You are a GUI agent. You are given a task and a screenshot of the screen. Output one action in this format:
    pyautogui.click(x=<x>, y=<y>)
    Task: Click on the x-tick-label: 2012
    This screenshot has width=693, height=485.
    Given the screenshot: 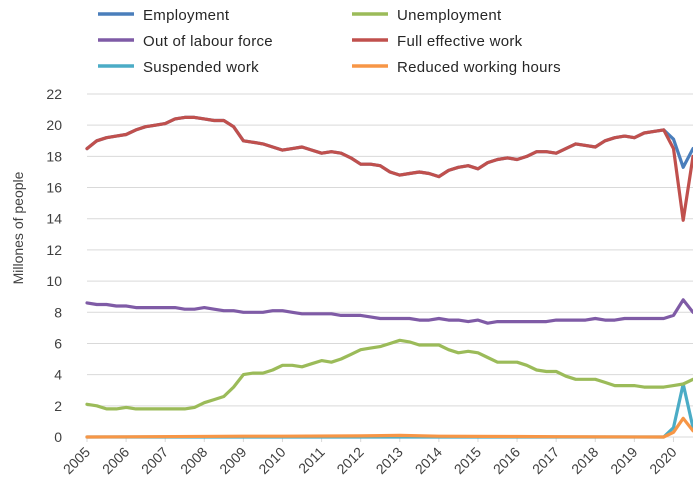 What is the action you would take?
    pyautogui.click(x=349, y=460)
    